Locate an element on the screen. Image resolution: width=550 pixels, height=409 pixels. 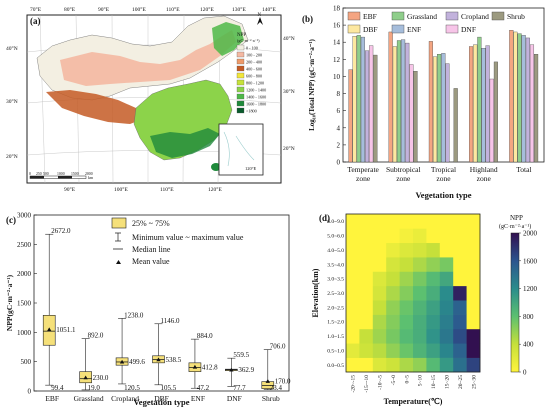
map-top-lon-labels: 70°E 80°E 90°E 100°E 110°E 120°E 130°E 140°E is located at coordinates (153, 9).